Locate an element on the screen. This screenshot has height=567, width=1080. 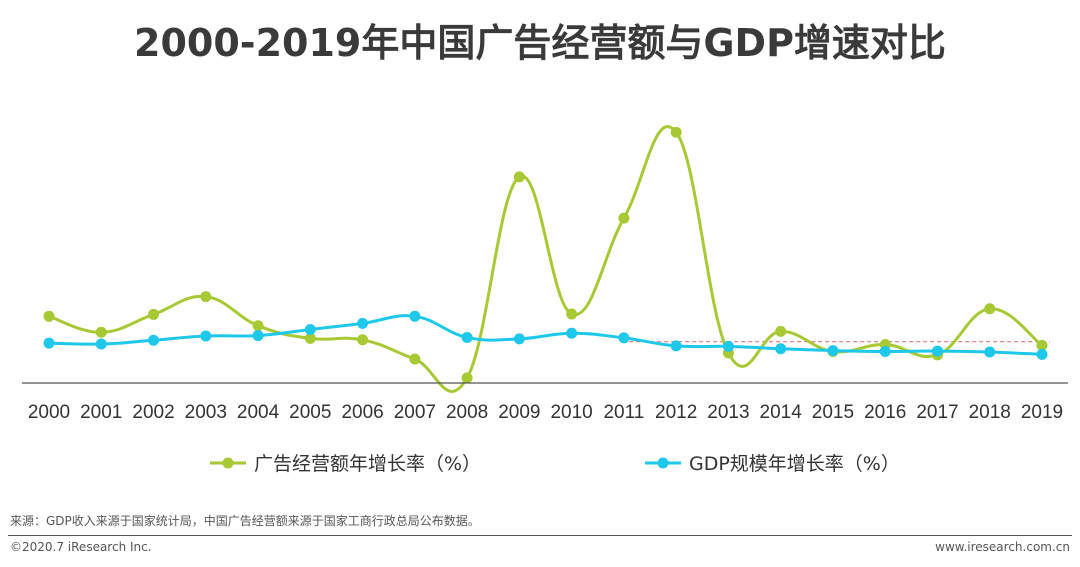
data-point-ad-revenue-2000 is located at coordinates (49, 316).